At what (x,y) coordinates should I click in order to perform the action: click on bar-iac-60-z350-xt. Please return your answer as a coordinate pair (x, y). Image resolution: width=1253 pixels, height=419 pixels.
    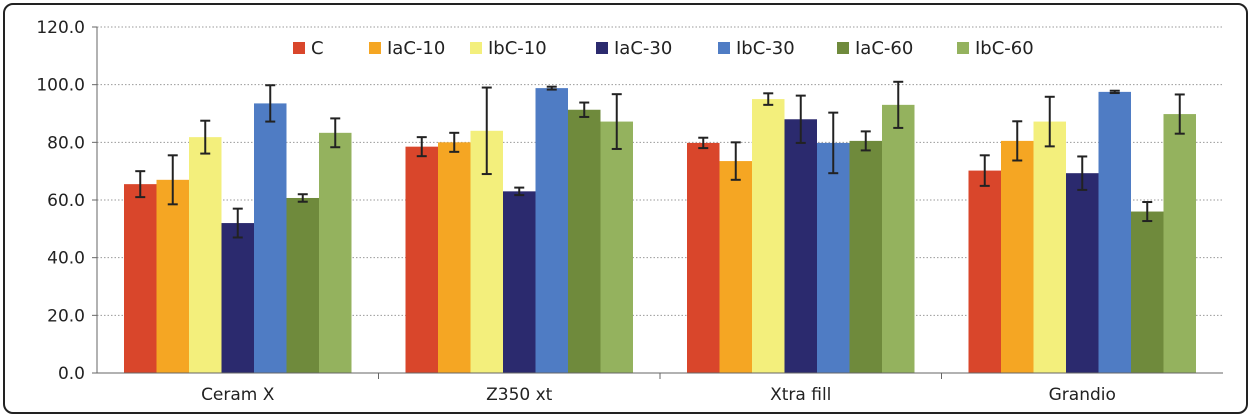
    Looking at the image, I should click on (584, 241).